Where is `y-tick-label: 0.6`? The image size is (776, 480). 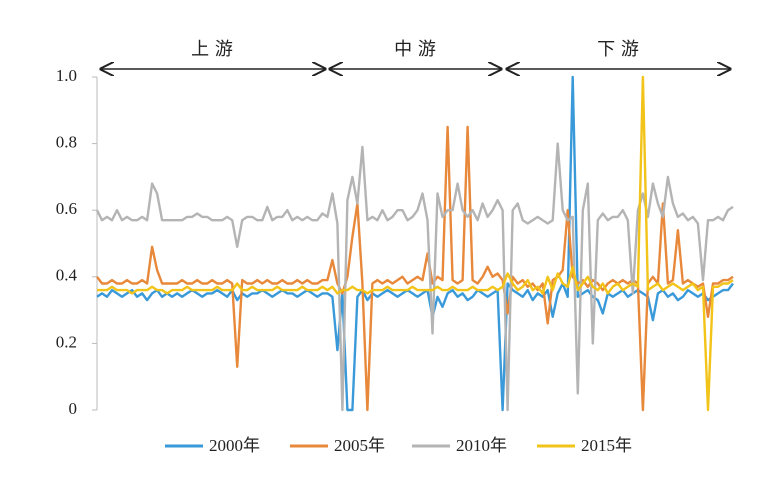 y-tick-label: 0.6 is located at coordinates (66, 208).